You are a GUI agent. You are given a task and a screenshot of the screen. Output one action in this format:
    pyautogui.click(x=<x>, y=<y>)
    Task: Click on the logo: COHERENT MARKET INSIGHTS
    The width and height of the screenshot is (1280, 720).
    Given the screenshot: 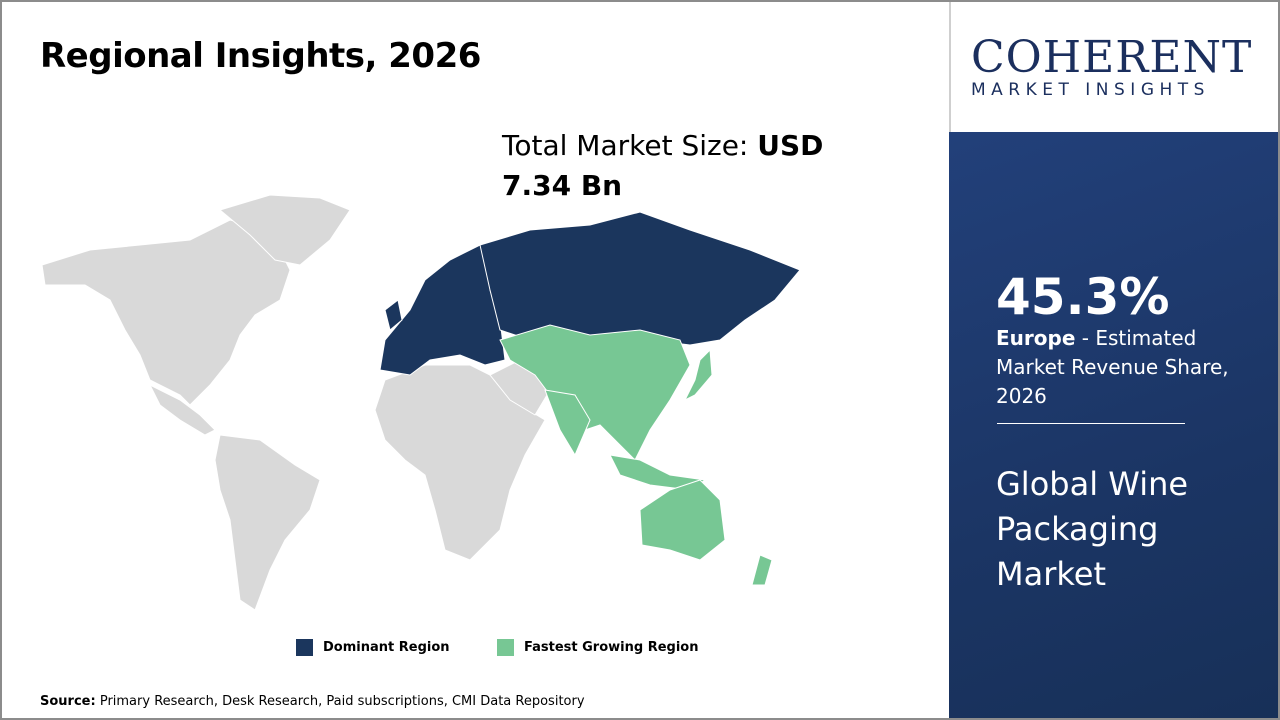 What is the action you would take?
    pyautogui.click(x=1113, y=67)
    